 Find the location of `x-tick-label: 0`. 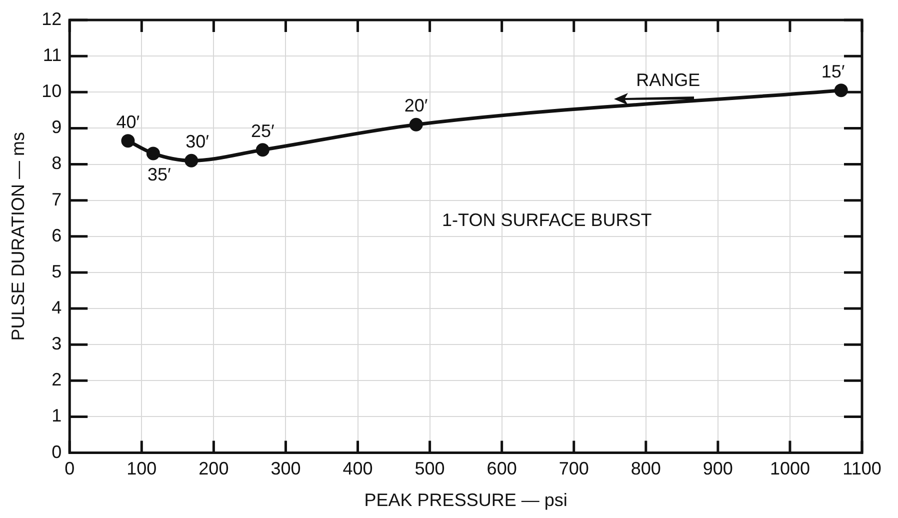

x-tick-label: 0 is located at coordinates (69, 468).